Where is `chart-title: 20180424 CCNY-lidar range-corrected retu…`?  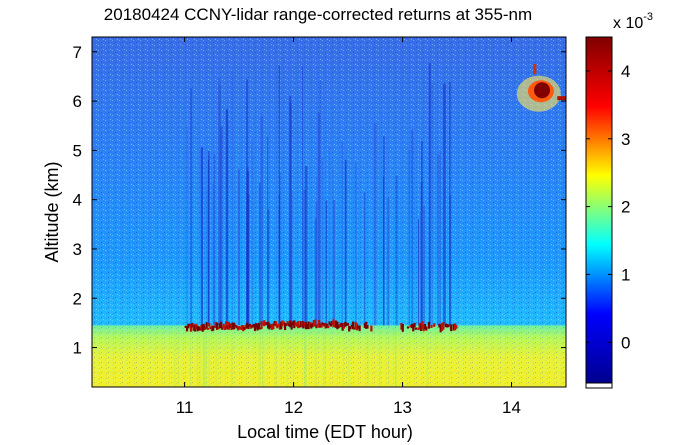 chart-title: 20180424 CCNY-lidar range-corrected retu… is located at coordinates (318, 14).